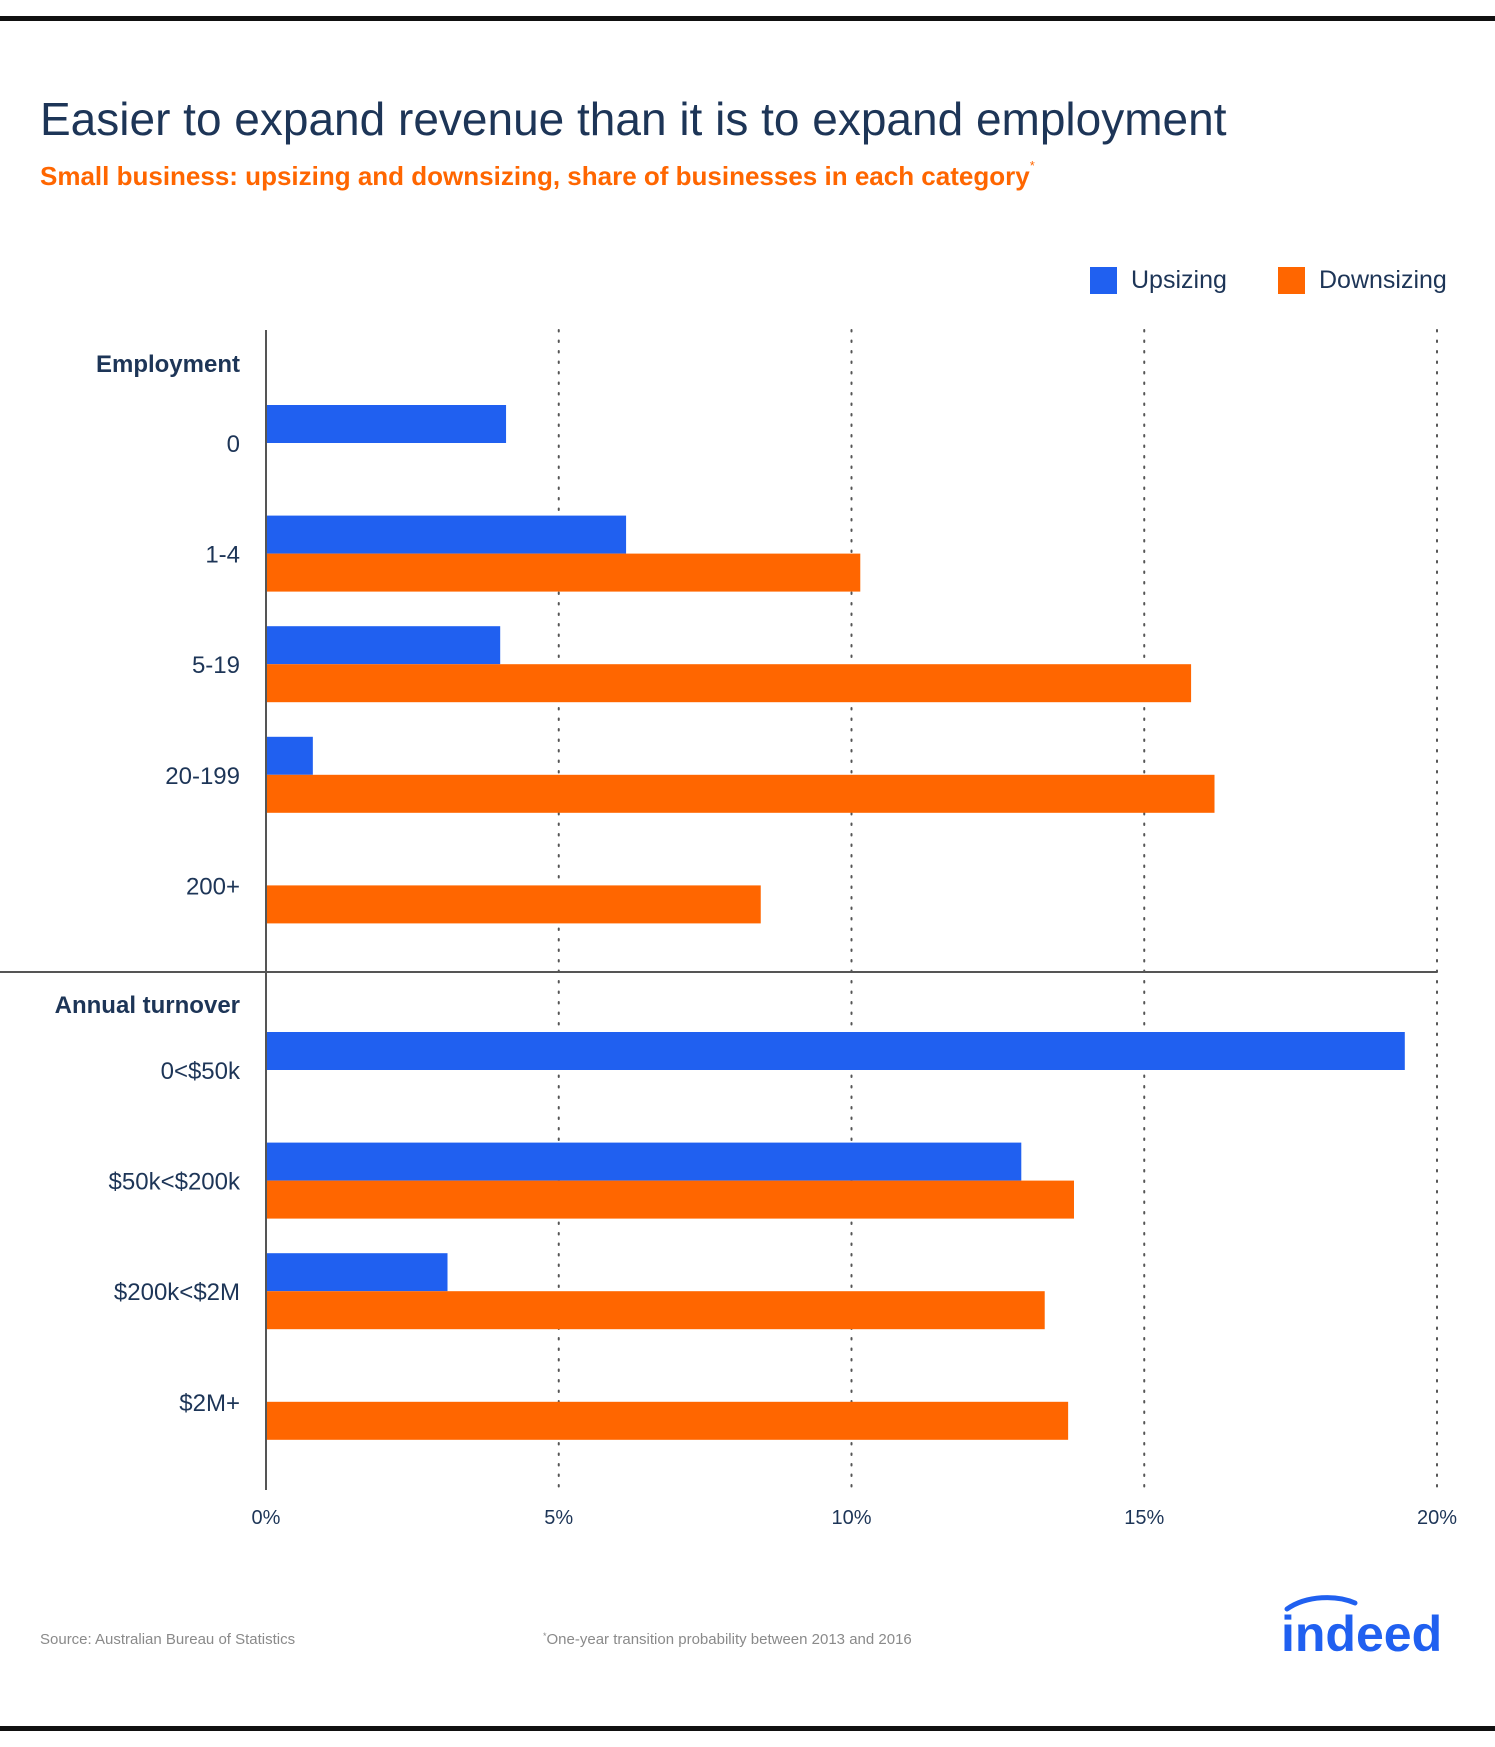 The width and height of the screenshot is (1495, 1747). What do you see at coordinates (233, 444) in the screenshot?
I see `category-label: 0` at bounding box center [233, 444].